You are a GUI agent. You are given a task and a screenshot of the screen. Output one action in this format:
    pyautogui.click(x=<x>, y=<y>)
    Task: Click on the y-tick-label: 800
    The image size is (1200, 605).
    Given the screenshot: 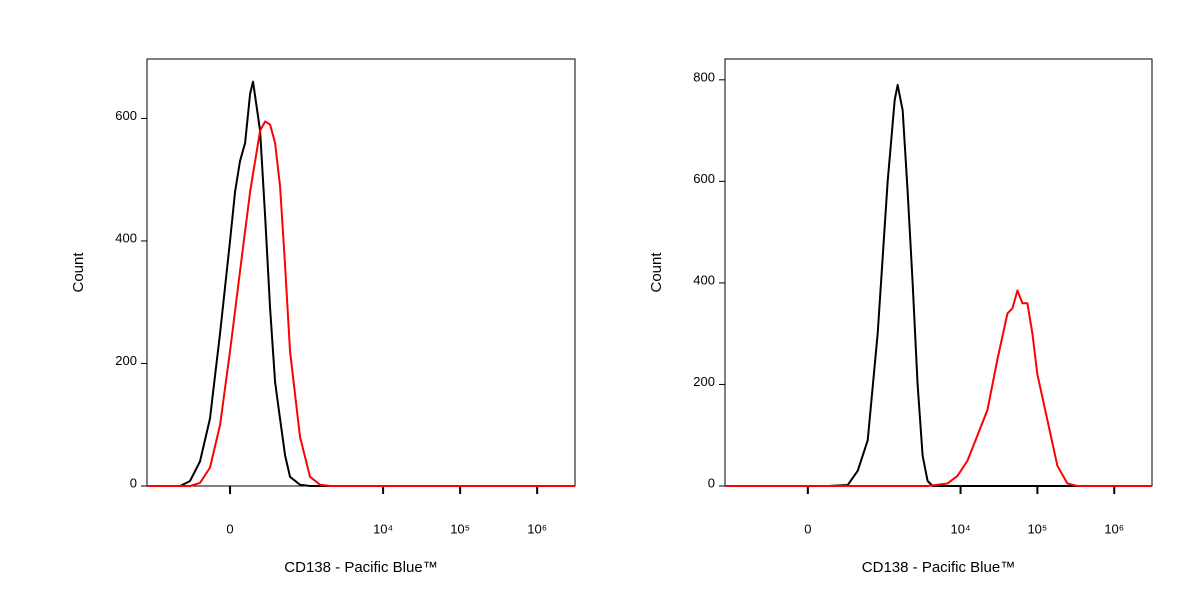 What is the action you would take?
    pyautogui.click(x=704, y=76)
    